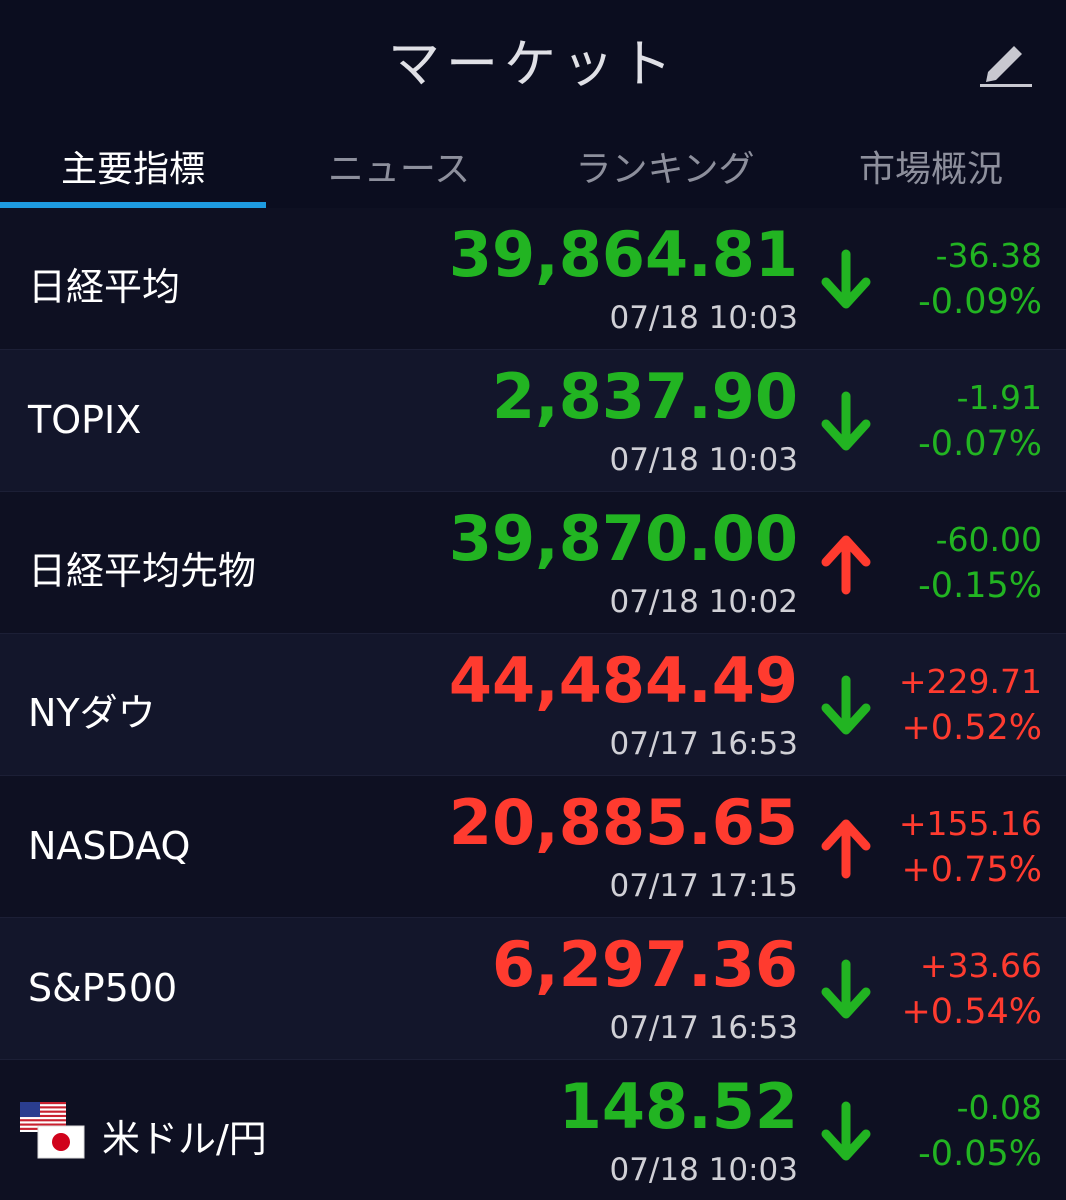  I want to click on tab: 主要指標, so click(132, 169).